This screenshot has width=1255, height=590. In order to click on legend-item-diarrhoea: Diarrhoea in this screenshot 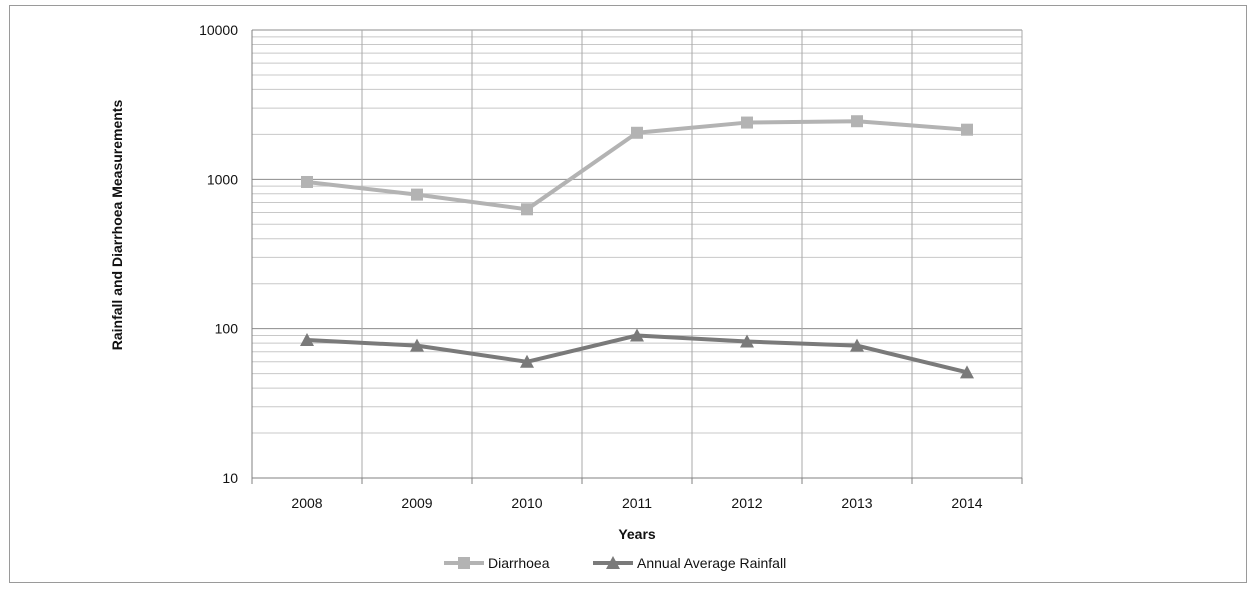, I will do `click(497, 563)`.